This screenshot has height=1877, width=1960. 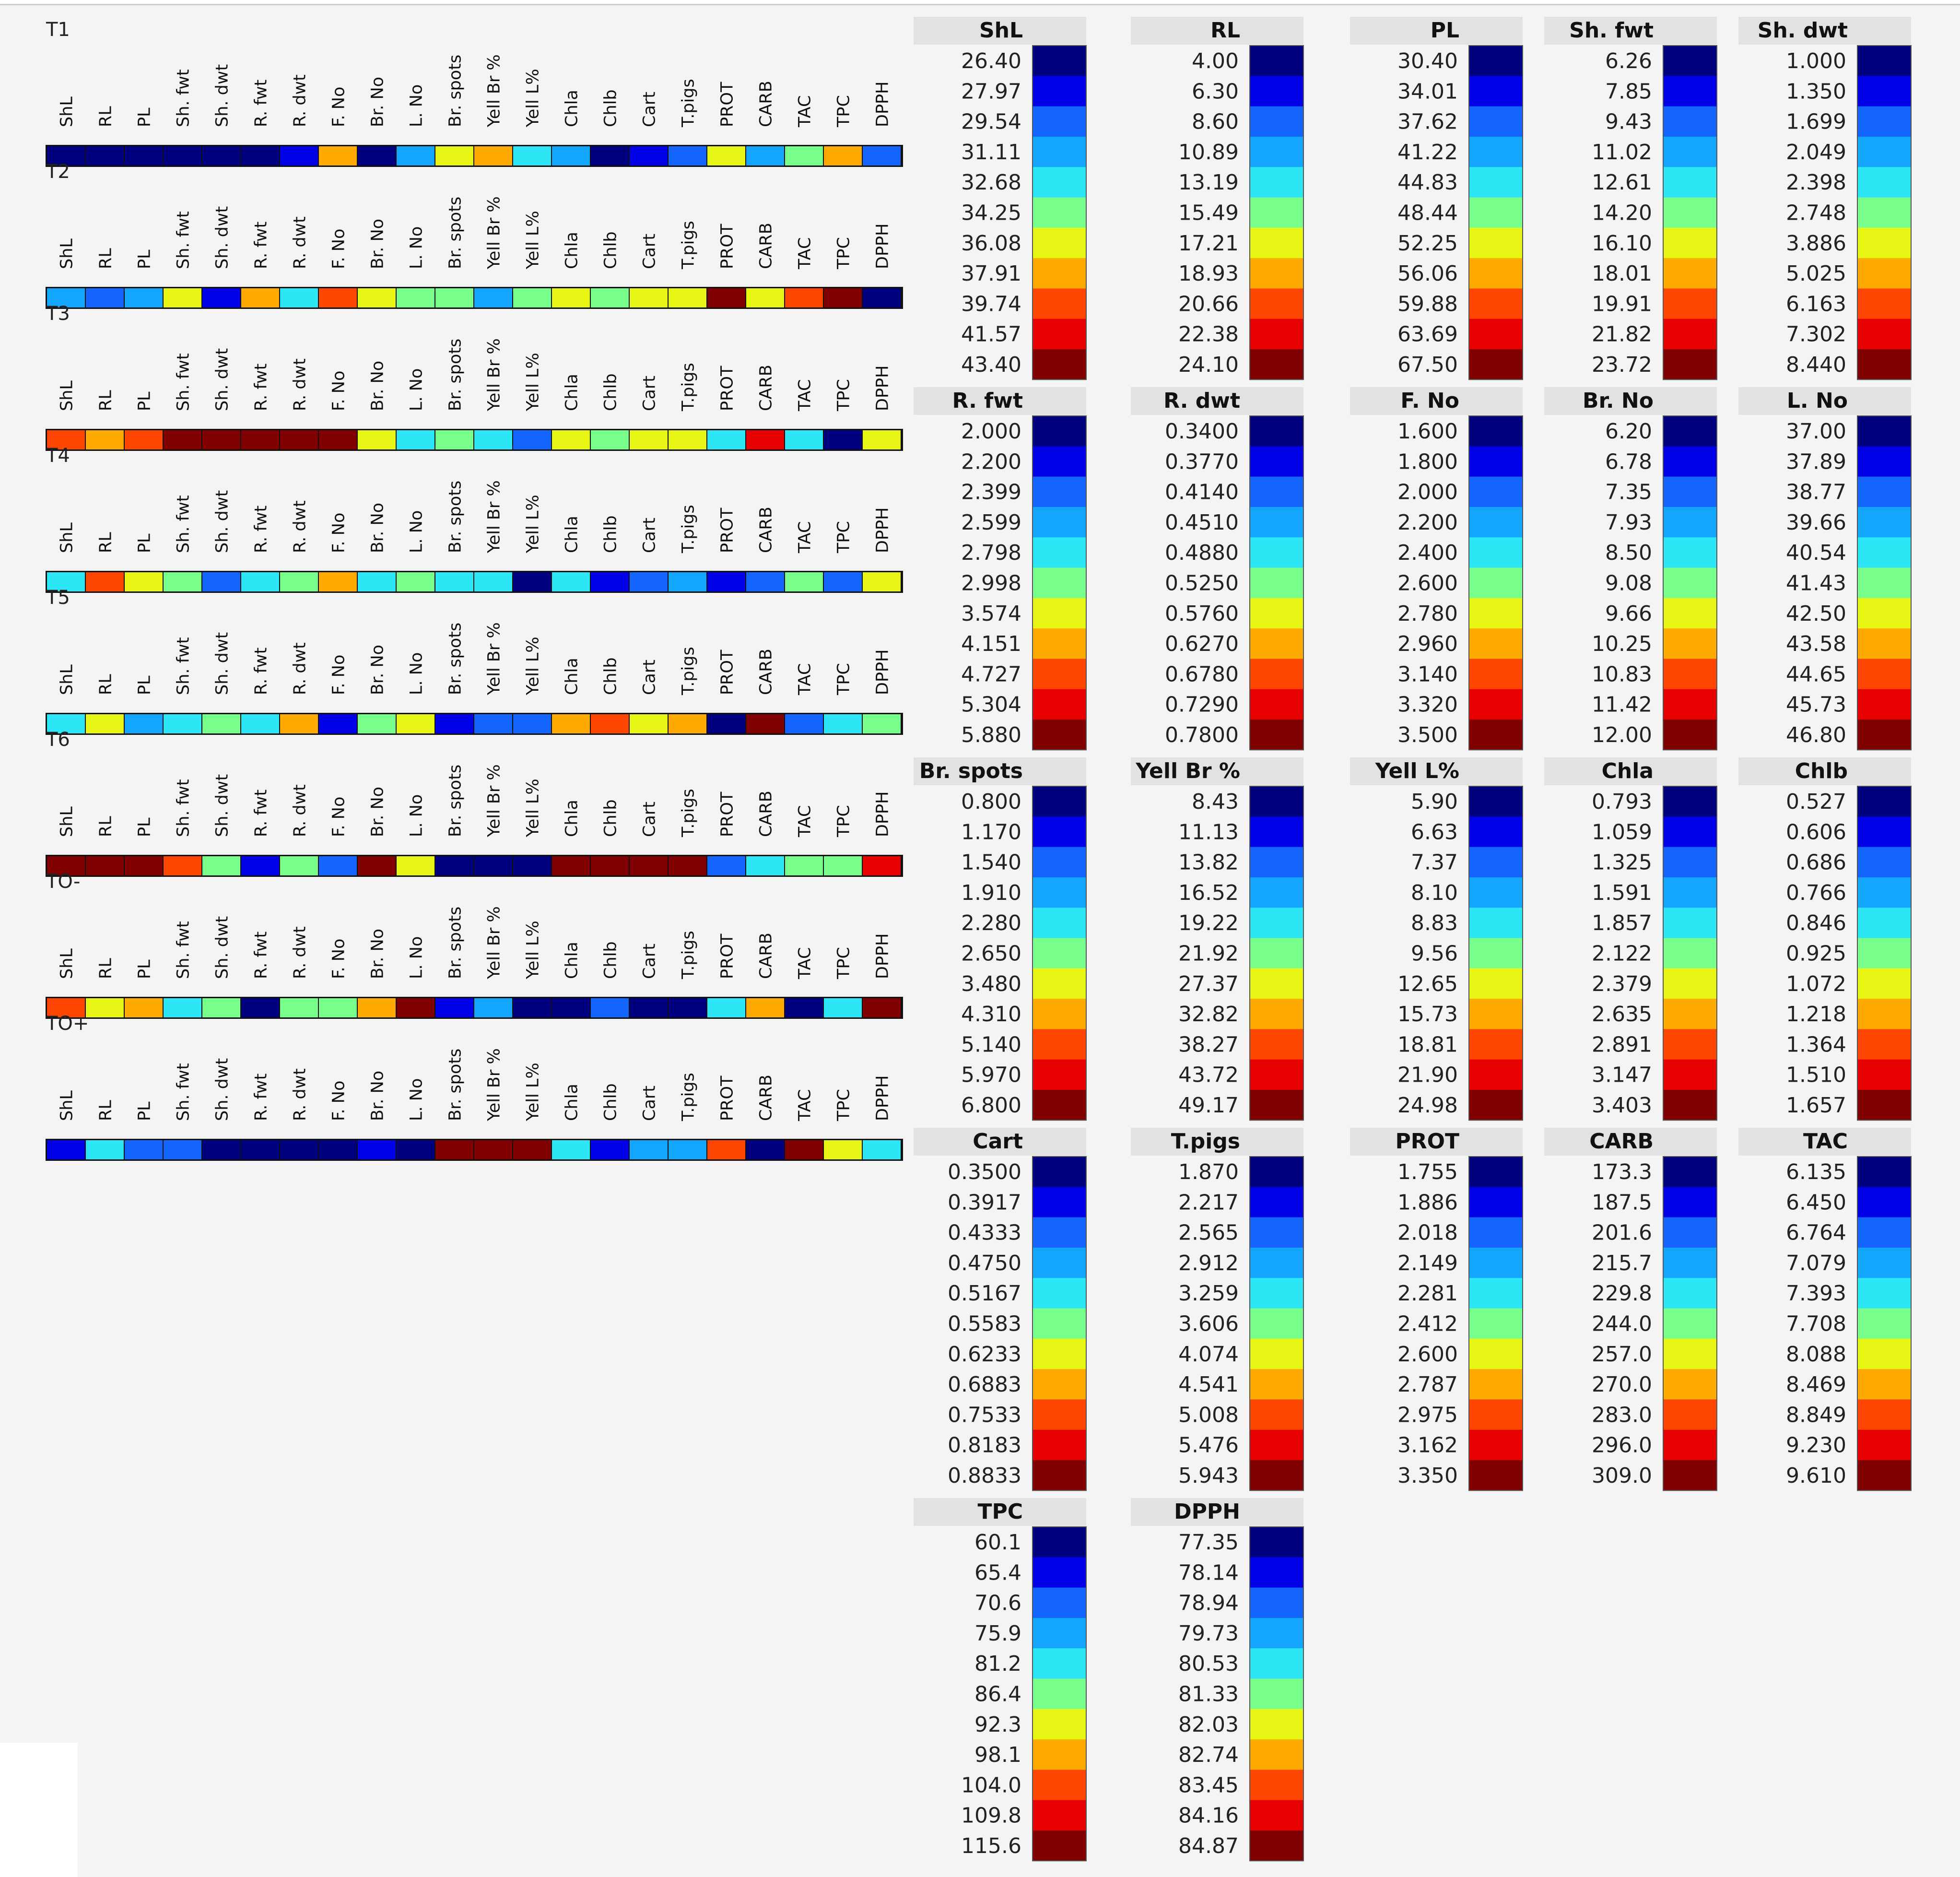 I want to click on column-label: Chlb, so click(x=611, y=250).